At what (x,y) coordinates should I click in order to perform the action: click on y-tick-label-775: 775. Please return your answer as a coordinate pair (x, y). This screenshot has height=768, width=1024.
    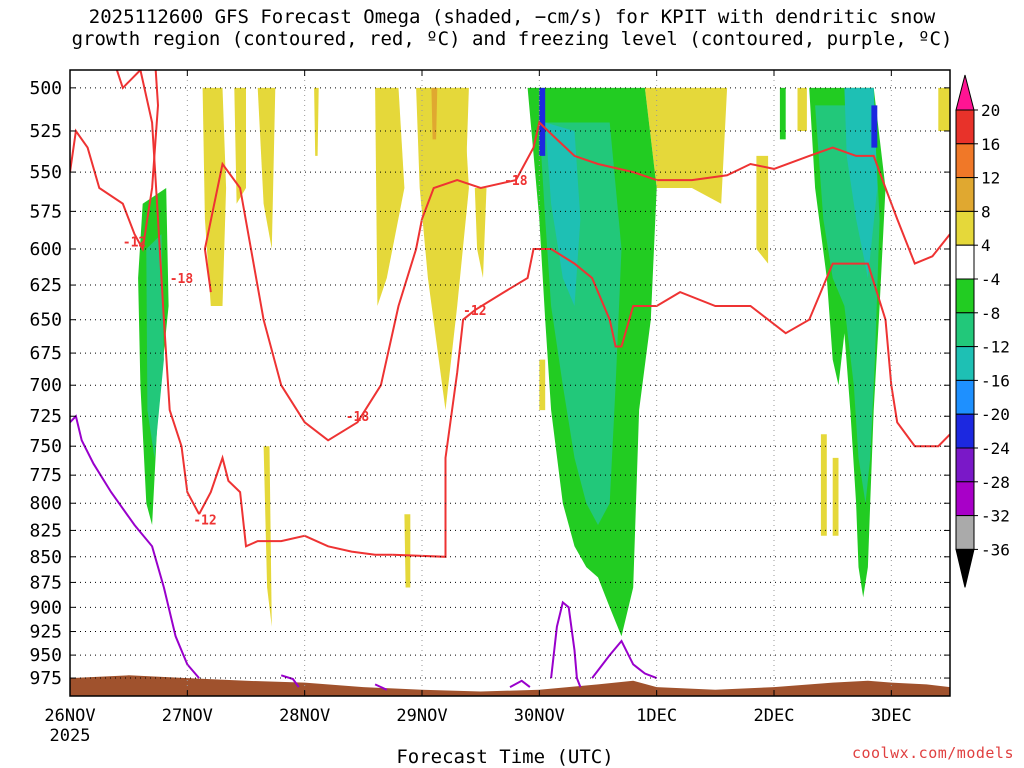
    Looking at the image, I should click on (45, 475).